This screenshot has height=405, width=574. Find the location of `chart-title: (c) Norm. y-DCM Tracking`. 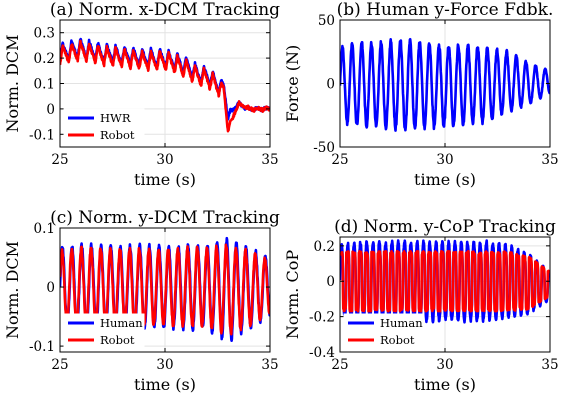

chart-title: (c) Norm. y-DCM Tracking is located at coordinates (165, 218).